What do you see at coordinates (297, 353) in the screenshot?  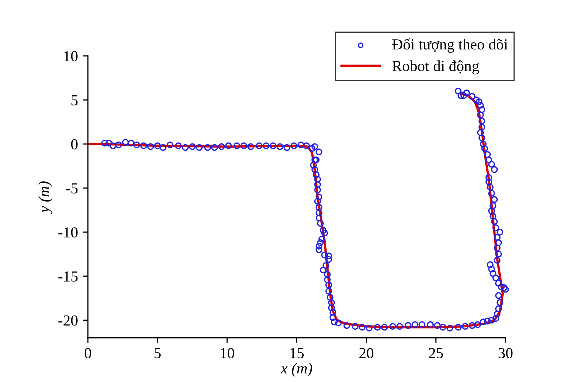 I see `x-tick-label: 15` at bounding box center [297, 353].